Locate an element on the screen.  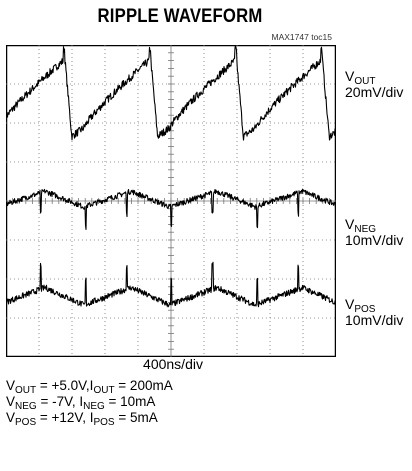
channel-label-vneg: VNEG 10mV/div is located at coordinates (374, 232).